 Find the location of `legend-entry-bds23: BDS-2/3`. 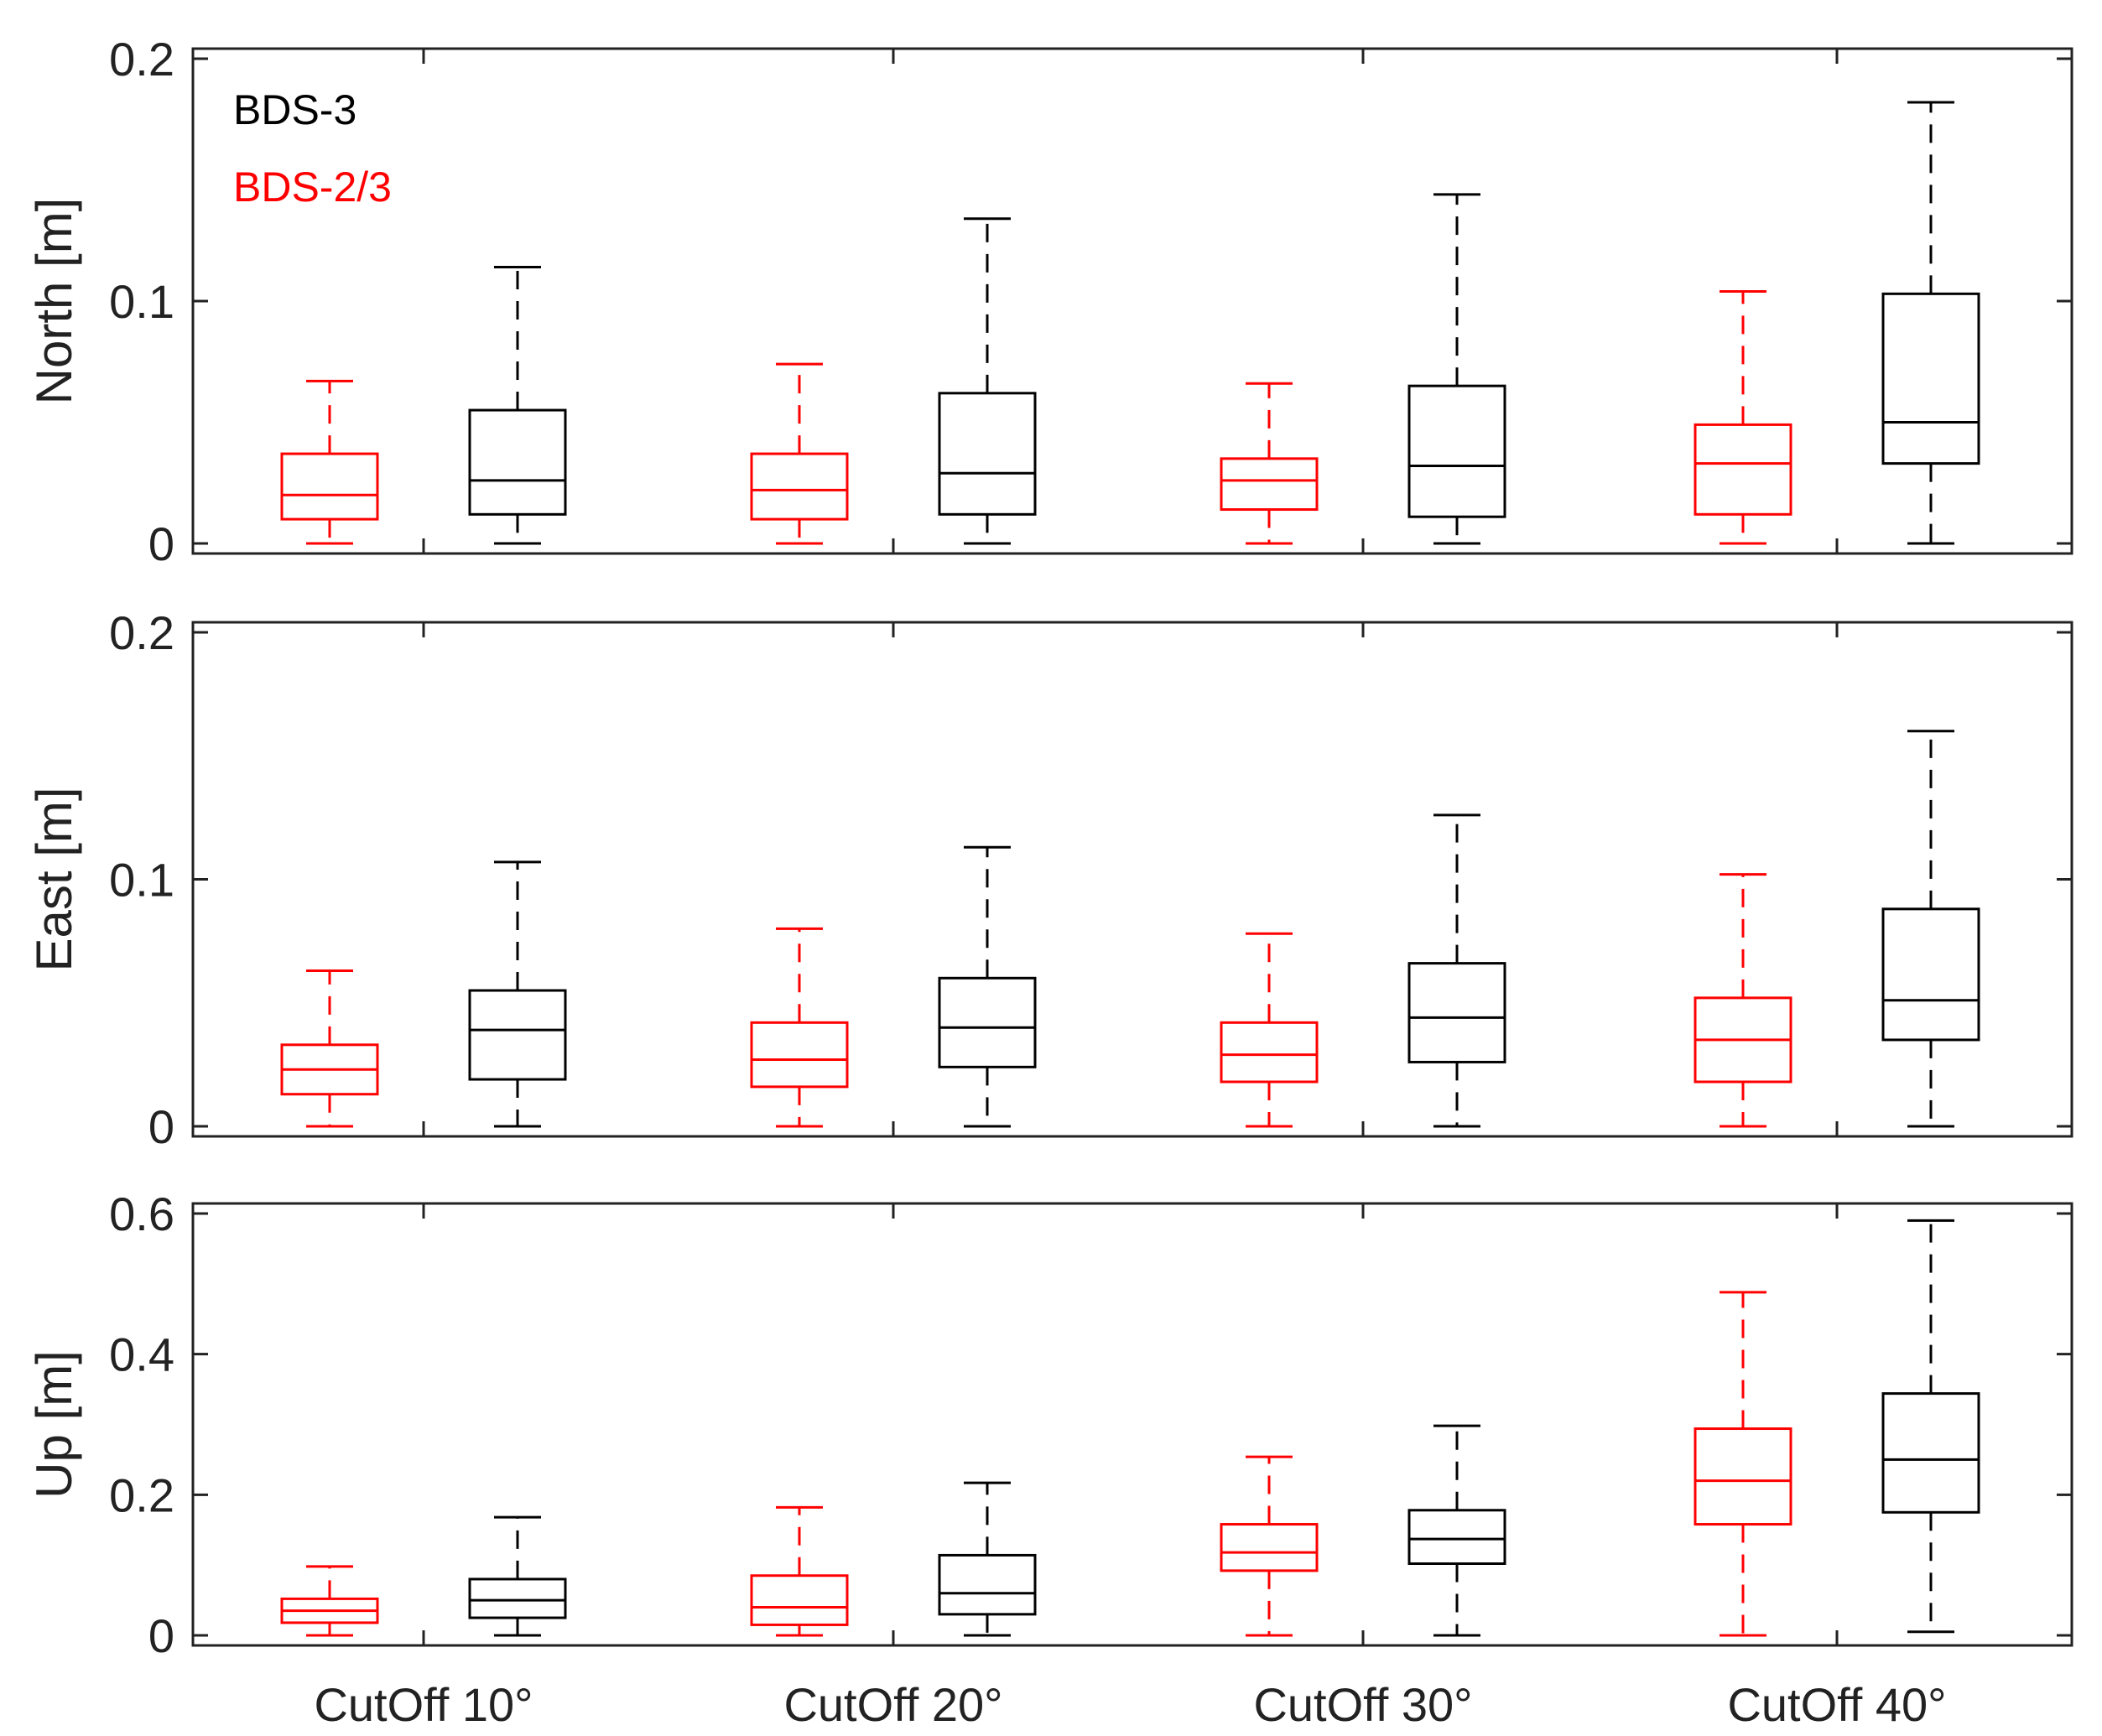

legend-entry-bds23: BDS-2/3 is located at coordinates (312, 187).